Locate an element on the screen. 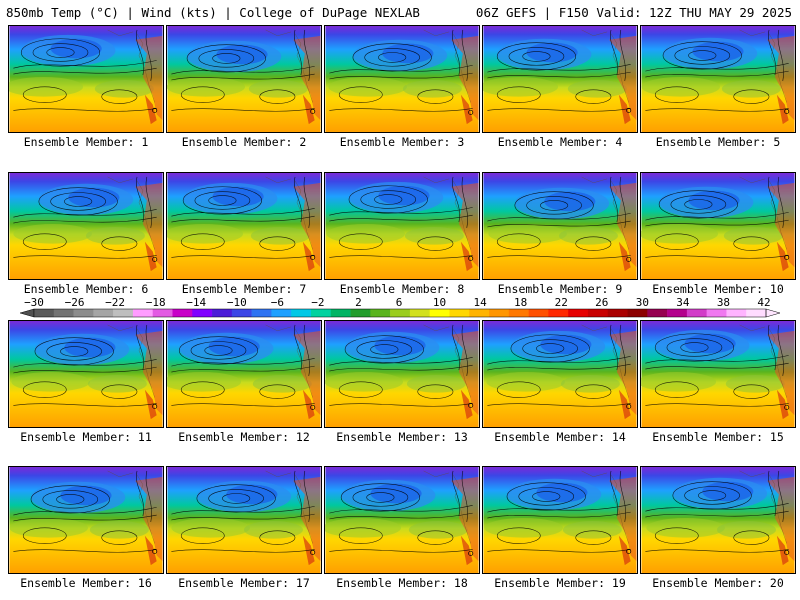 Image resolution: width=800 pixels, height=600 pixels. ensemble-member-panel: Ensemble Member: 7 is located at coordinates (244, 234).